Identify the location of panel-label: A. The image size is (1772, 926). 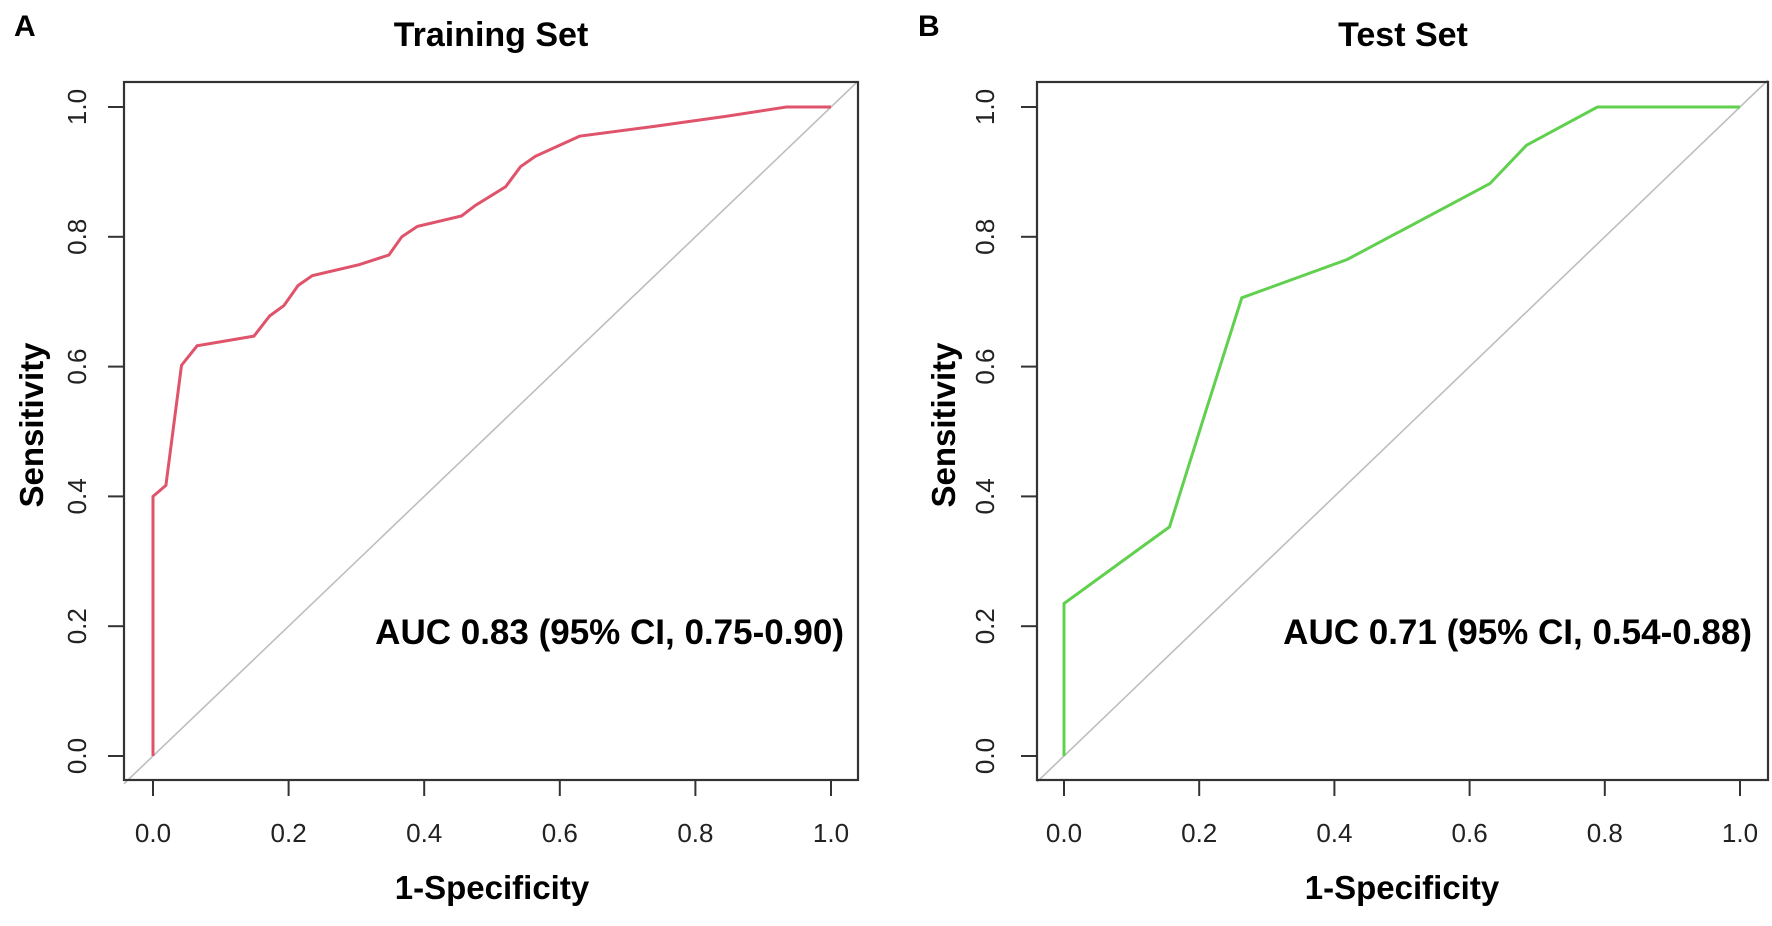
(25, 26).